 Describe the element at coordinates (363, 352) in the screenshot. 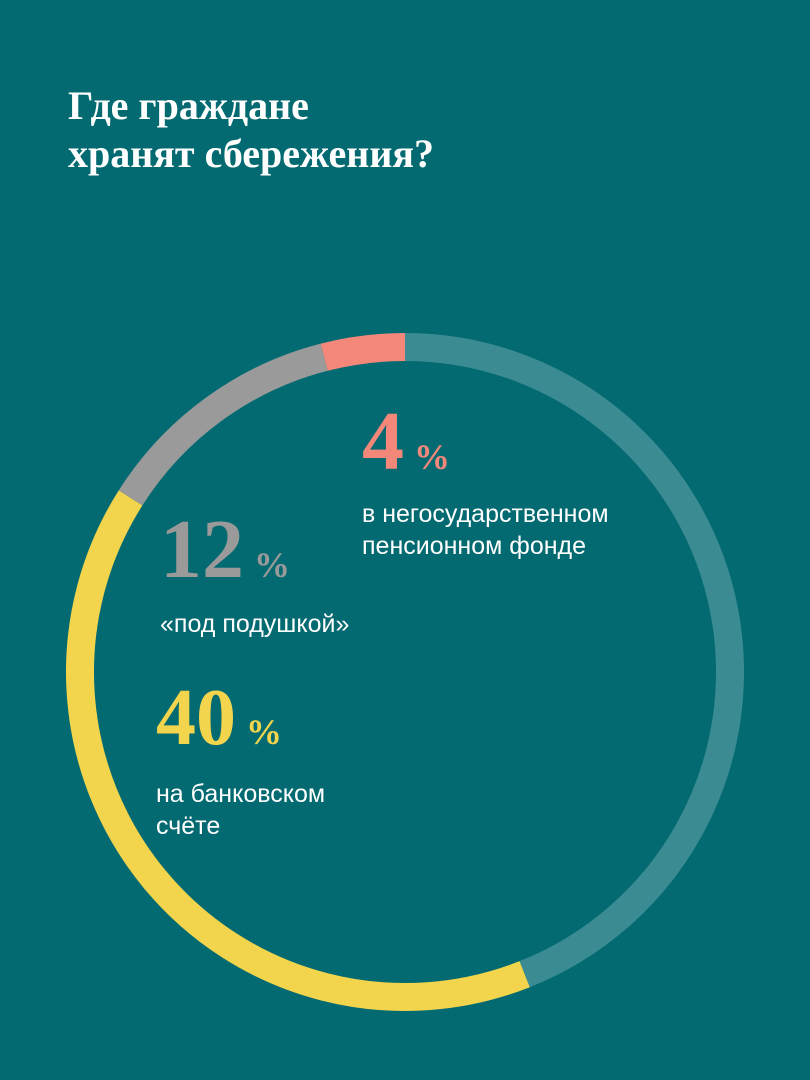

I see `donut-segment-npf` at that location.